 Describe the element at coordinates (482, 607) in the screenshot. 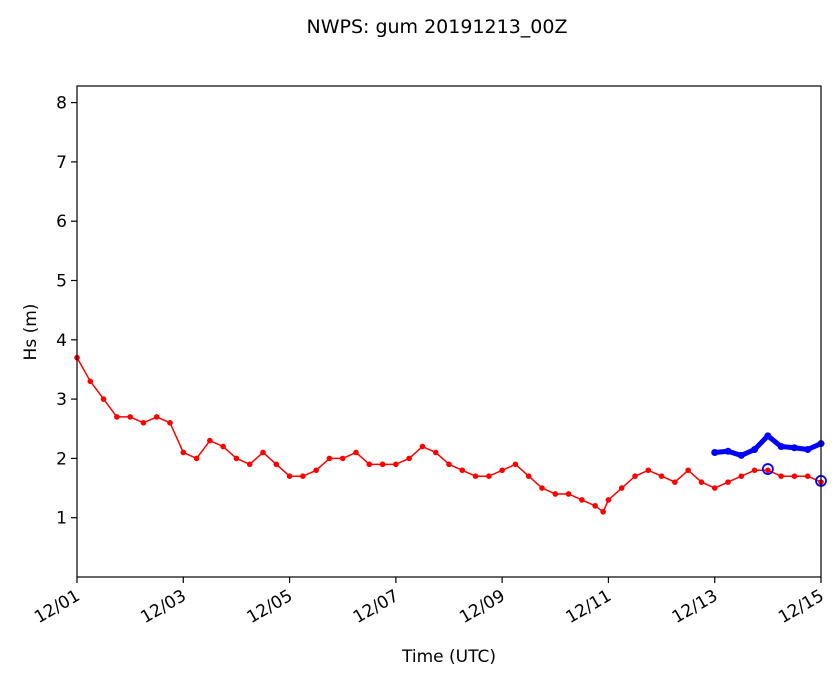

I see `x-tick-label: 12/09` at that location.